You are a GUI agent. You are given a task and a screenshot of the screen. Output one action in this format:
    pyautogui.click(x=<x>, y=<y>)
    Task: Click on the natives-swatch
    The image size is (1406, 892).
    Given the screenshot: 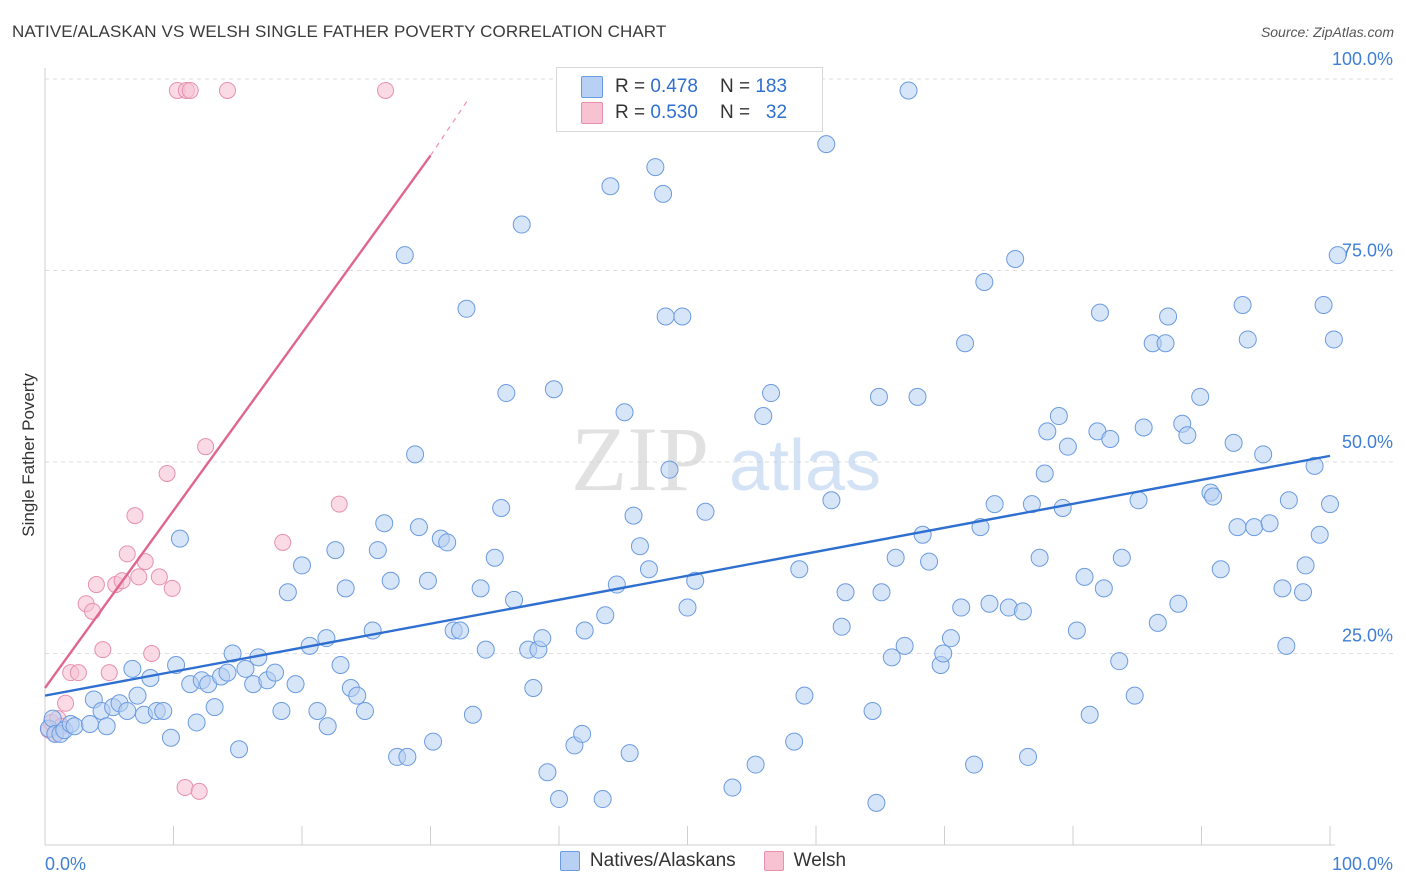 What is the action you would take?
    pyautogui.click(x=592, y=87)
    